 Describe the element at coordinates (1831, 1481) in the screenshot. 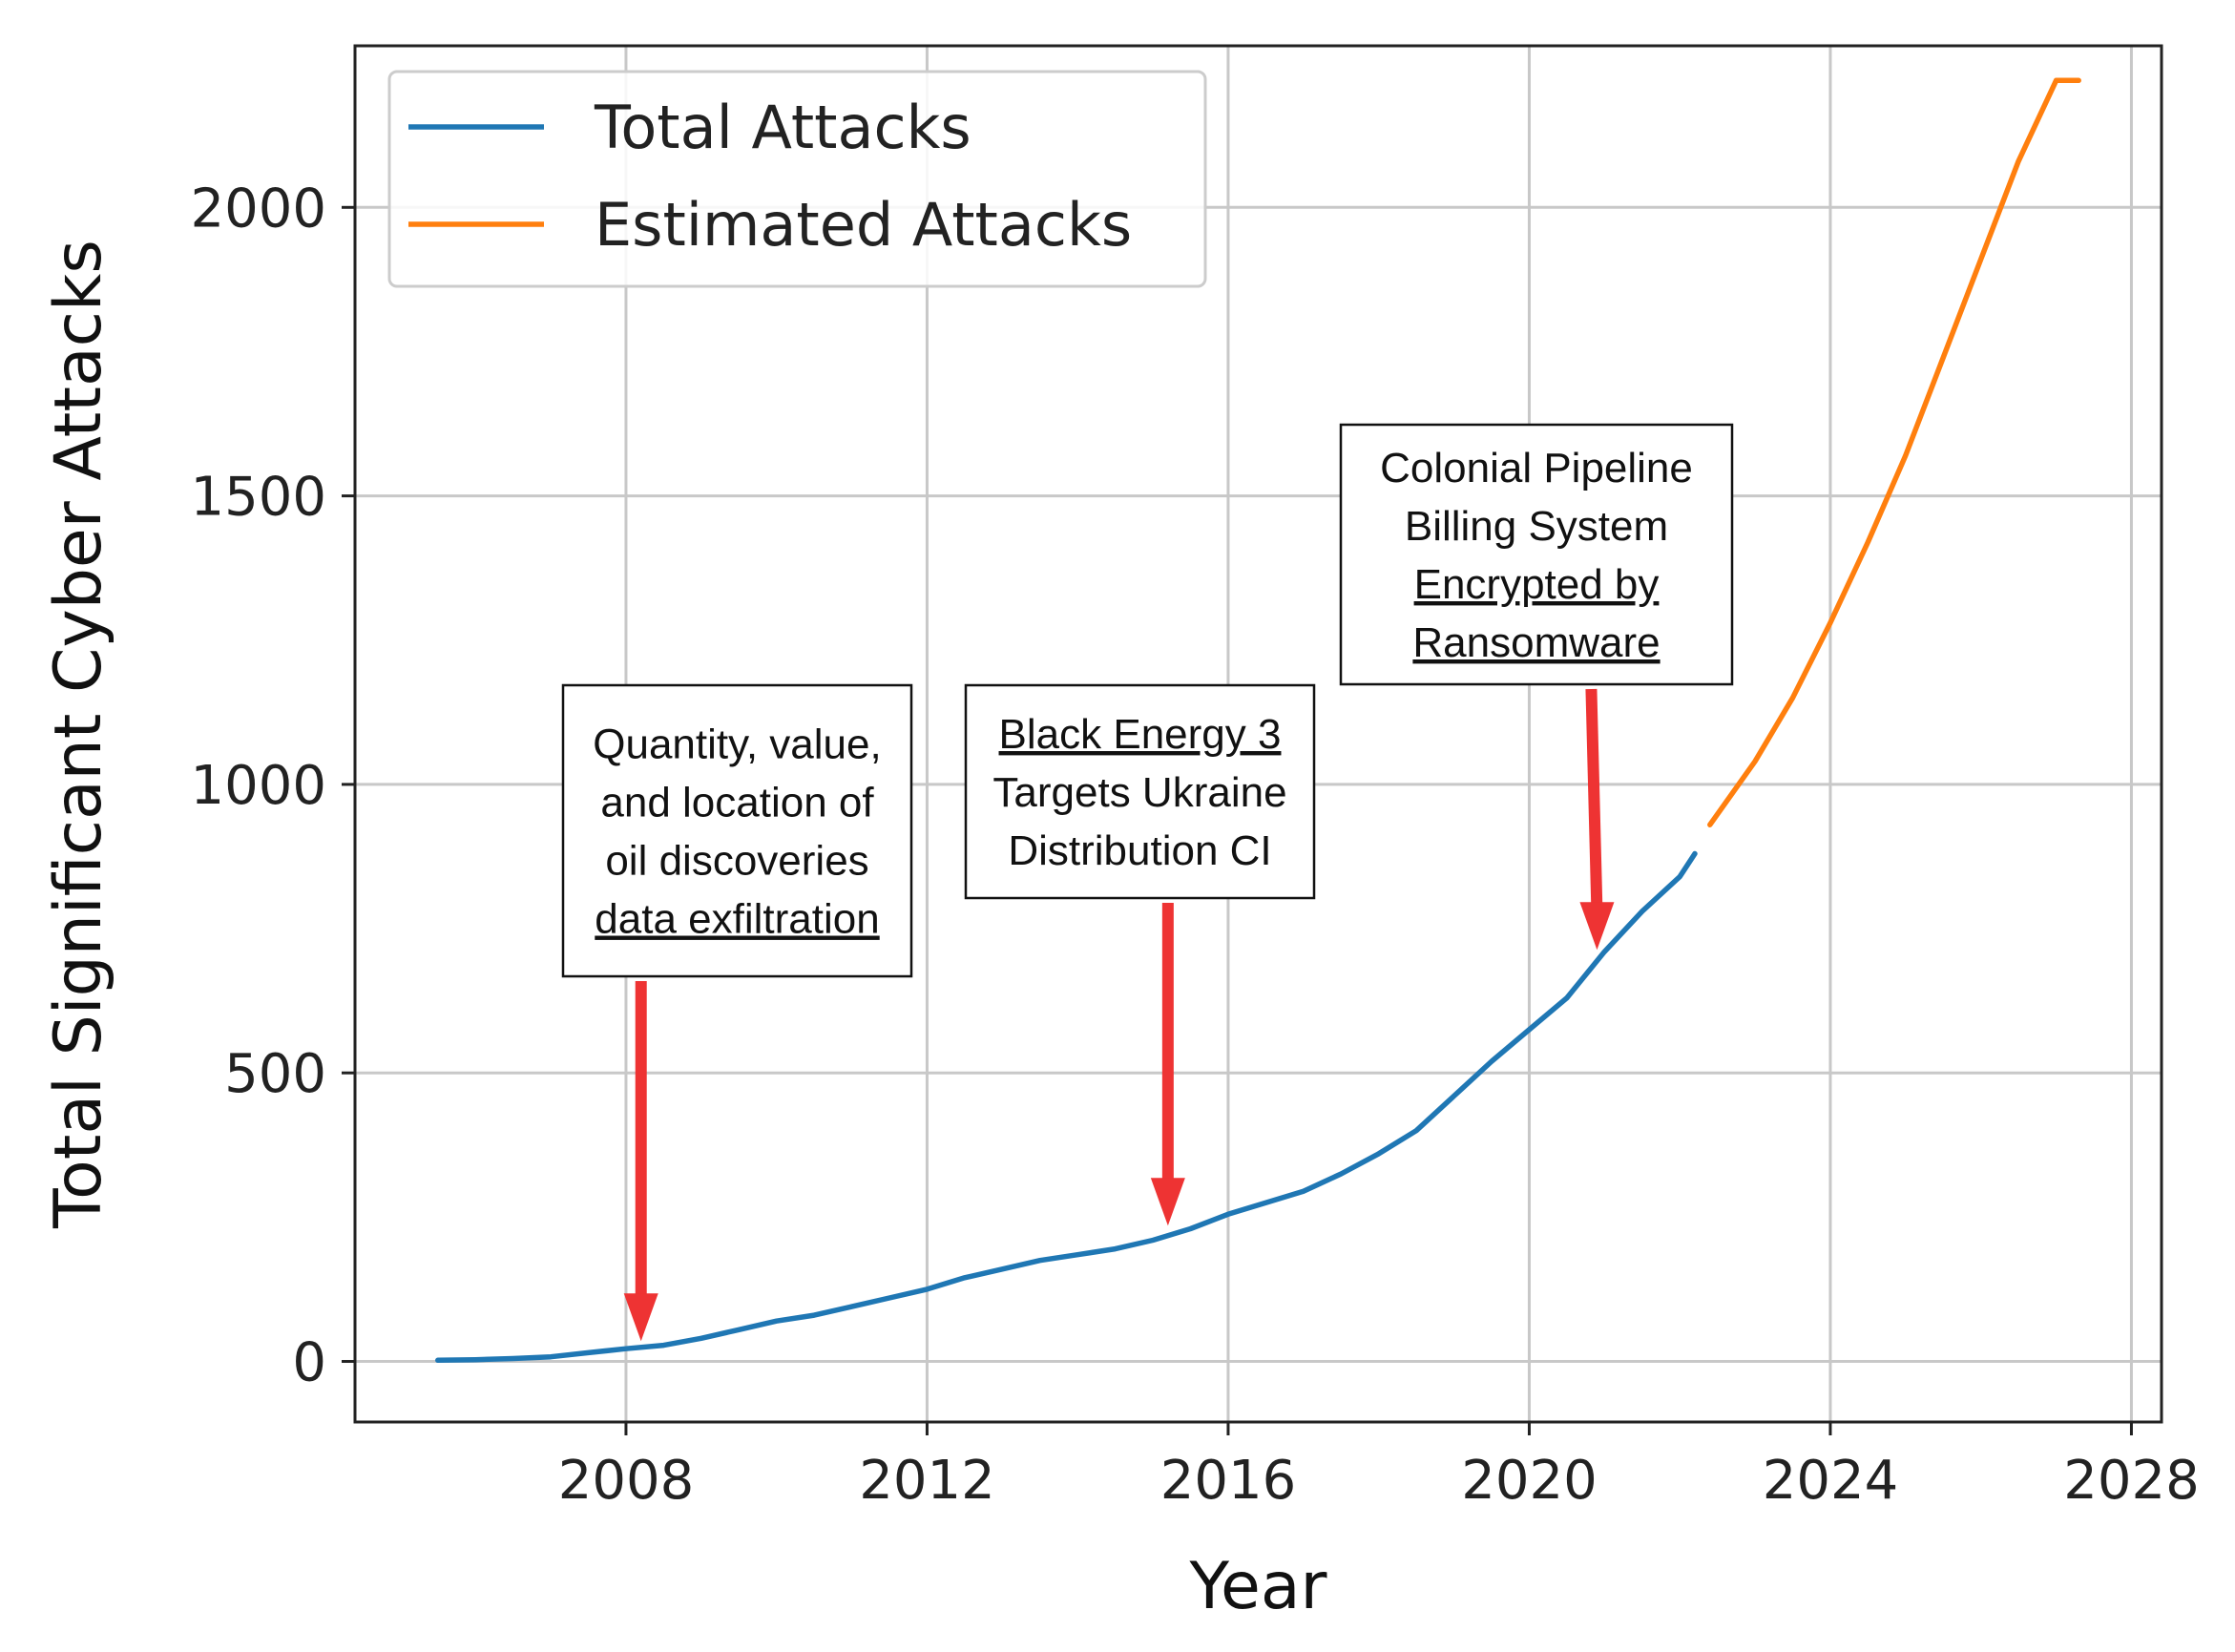

I see `x-tick-label: 2024` at that location.